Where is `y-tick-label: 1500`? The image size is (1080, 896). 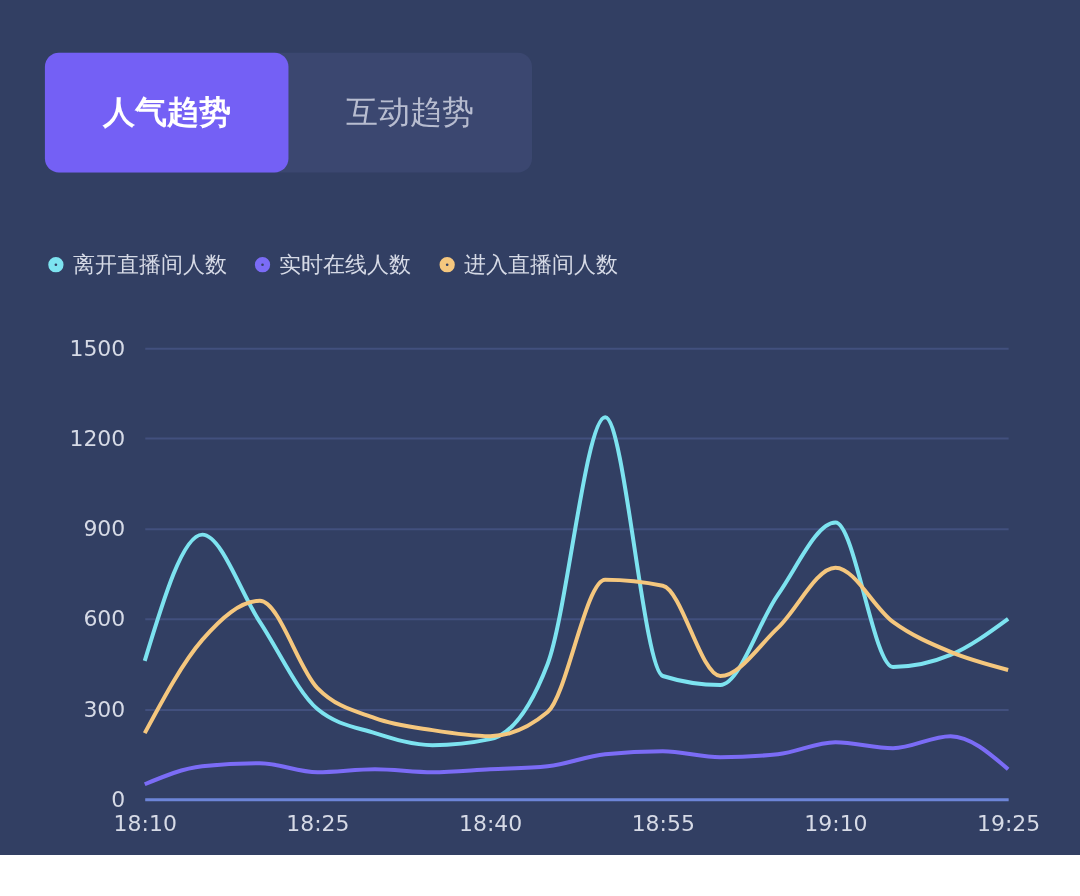 y-tick-label: 1500 is located at coordinates (97, 348).